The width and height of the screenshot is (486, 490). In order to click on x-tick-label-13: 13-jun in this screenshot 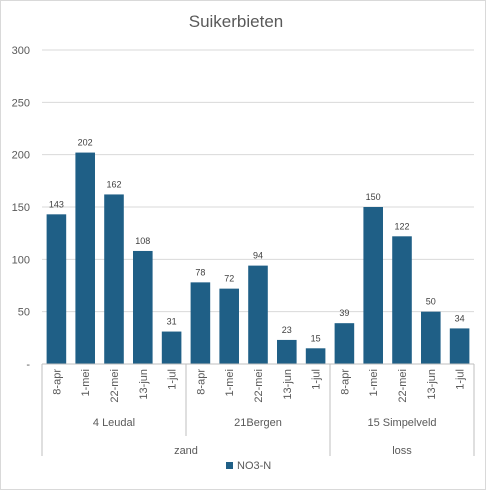, I will do `click(432, 384)`.